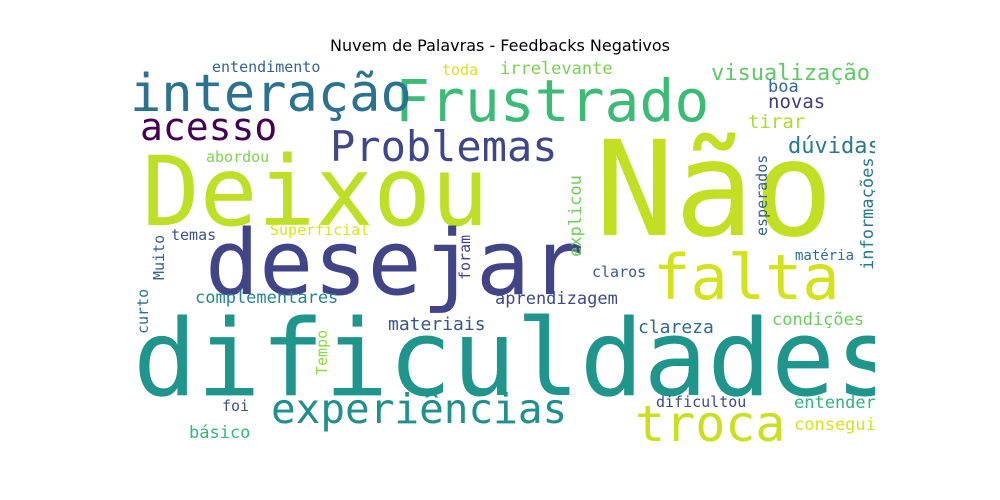  What do you see at coordinates (194, 235) in the screenshot?
I see `word-temas: temas` at bounding box center [194, 235].